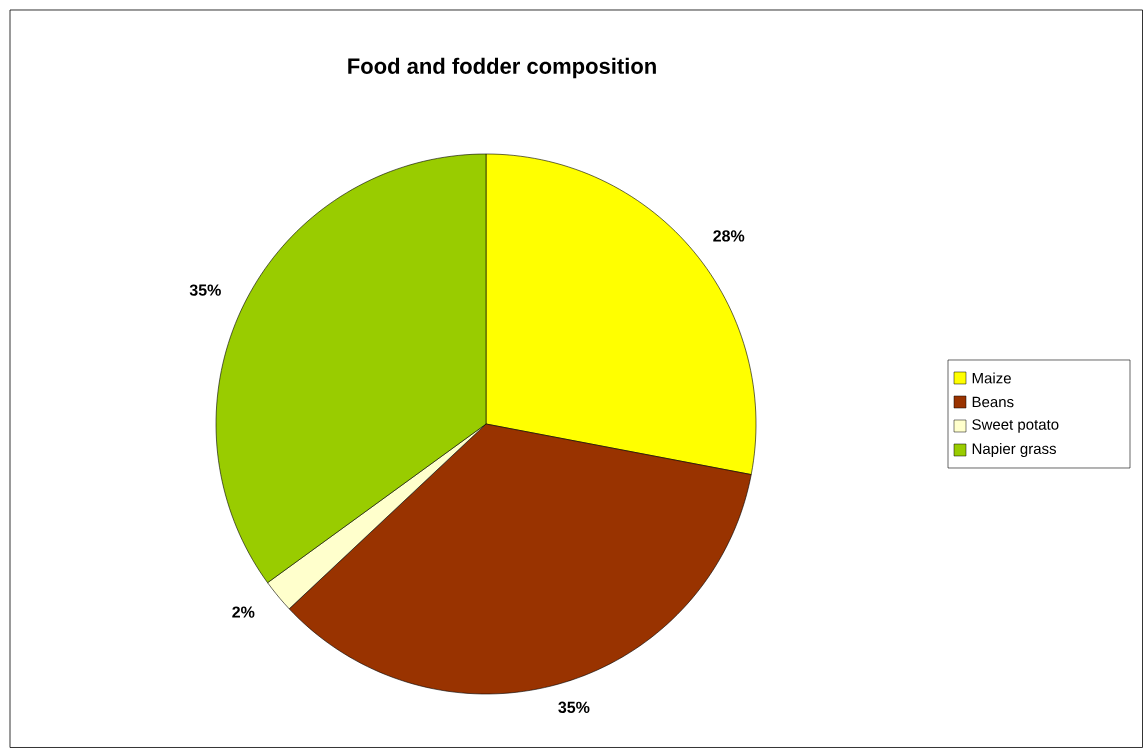  What do you see at coordinates (993, 402) in the screenshot?
I see `legend-label: Beans` at bounding box center [993, 402].